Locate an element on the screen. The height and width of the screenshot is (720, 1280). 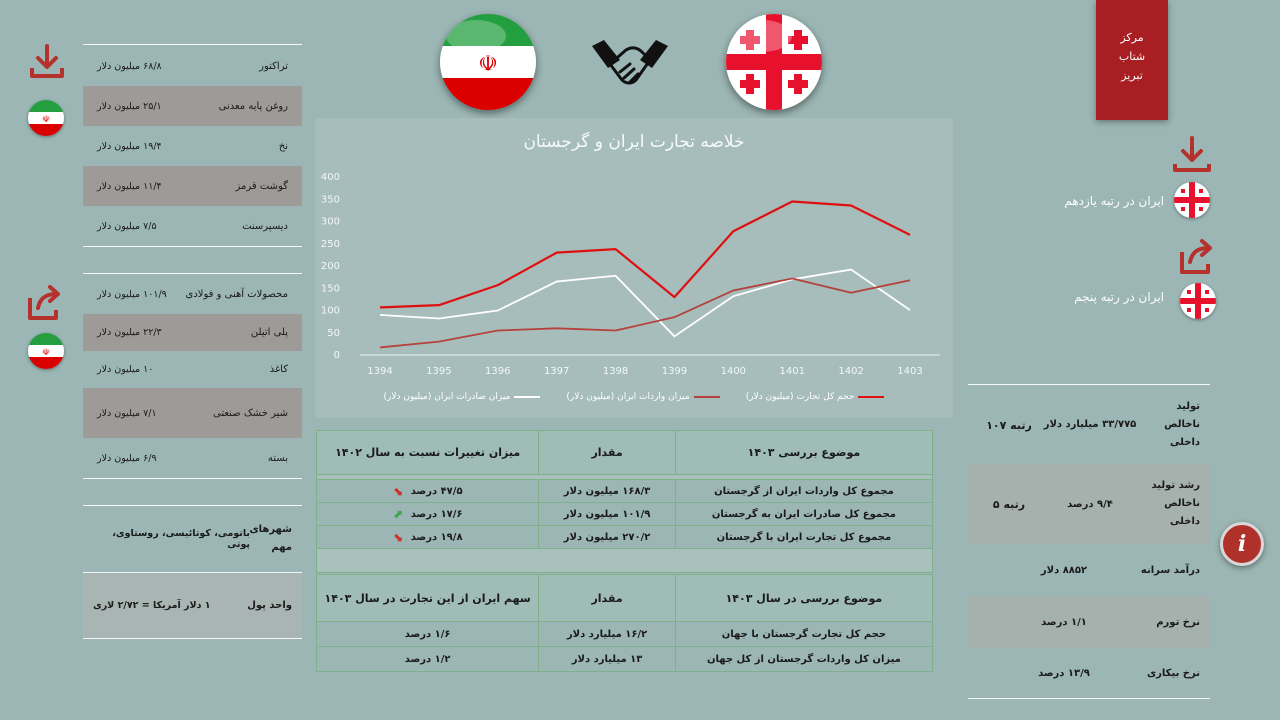
x-tick-label: 1401 is located at coordinates (791, 371).